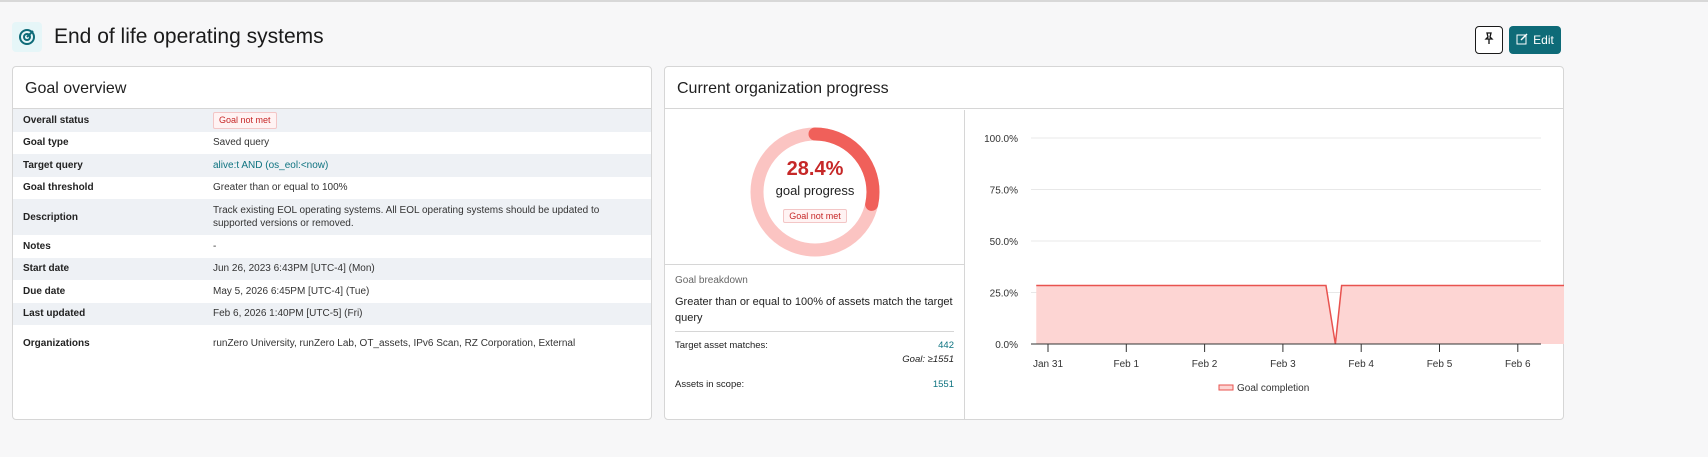 The height and width of the screenshot is (457, 1708). Describe the element at coordinates (215, 246) in the screenshot. I see `row-value: -` at that location.